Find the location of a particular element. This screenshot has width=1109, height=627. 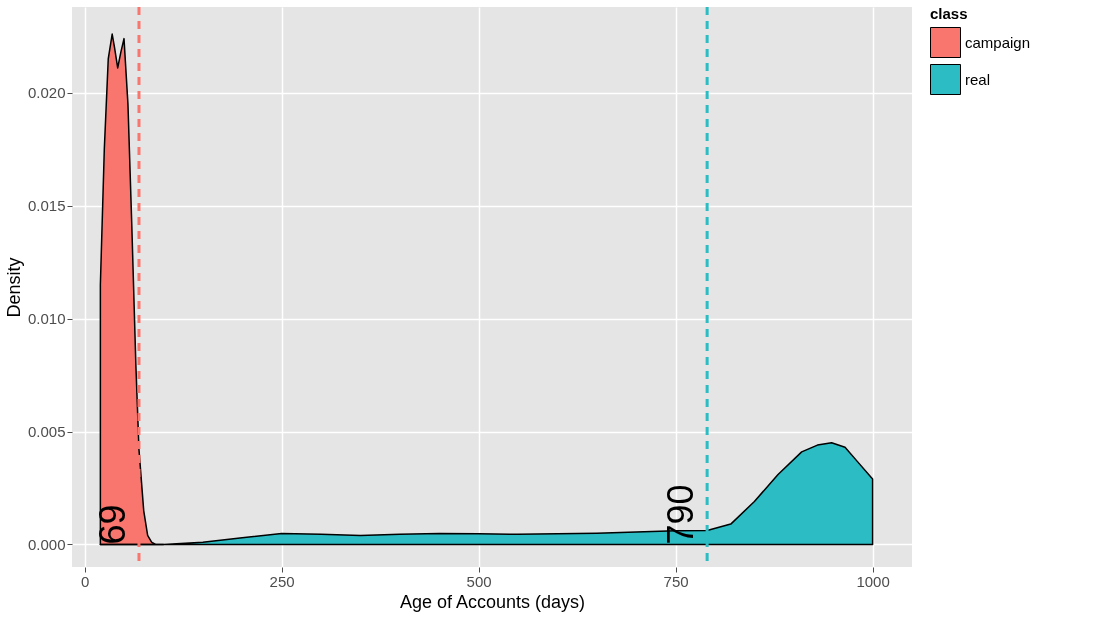

y-tick-label: 0.005 is located at coordinates (46, 432).